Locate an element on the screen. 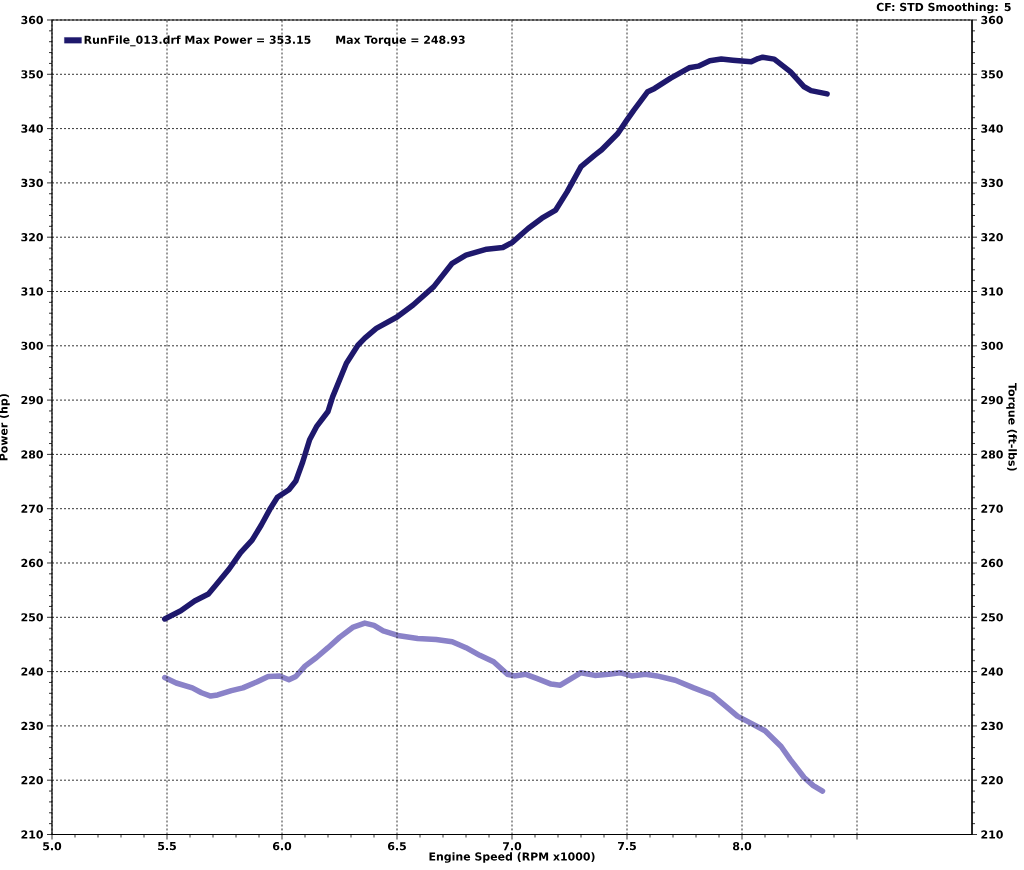 This screenshot has width=1024, height=870. y2-tick-label: 320 is located at coordinates (992, 237).